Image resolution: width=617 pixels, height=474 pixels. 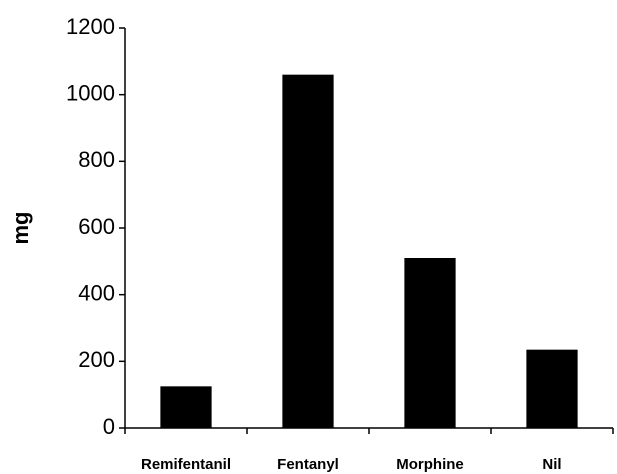 What do you see at coordinates (96, 359) in the screenshot?
I see `y-tick-label: 200` at bounding box center [96, 359].